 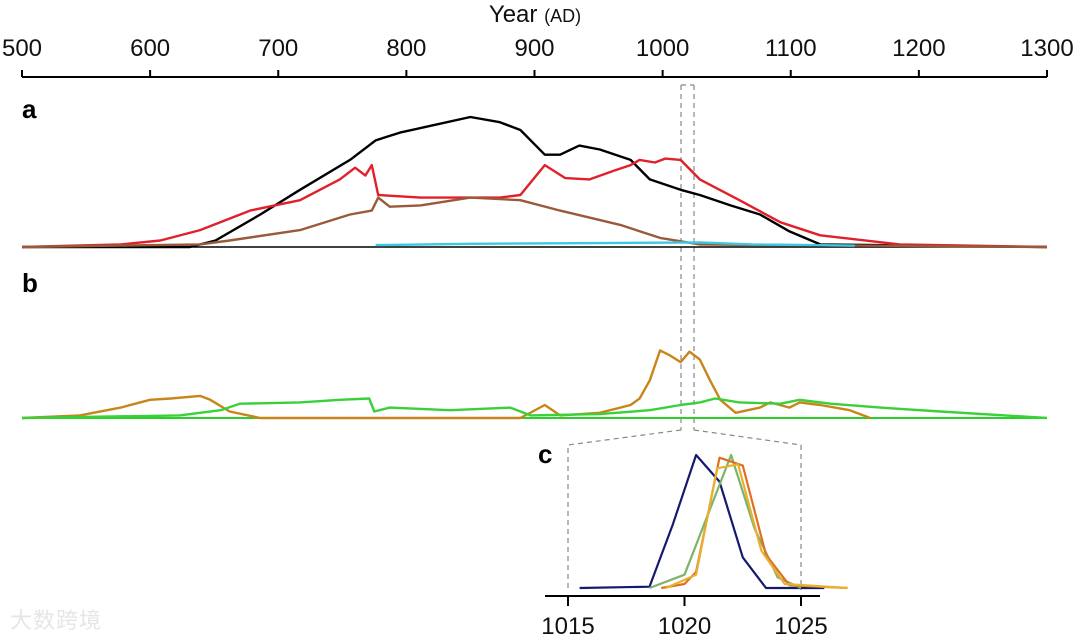 I want to click on x-axis-title: Year (AD), so click(x=535, y=14).